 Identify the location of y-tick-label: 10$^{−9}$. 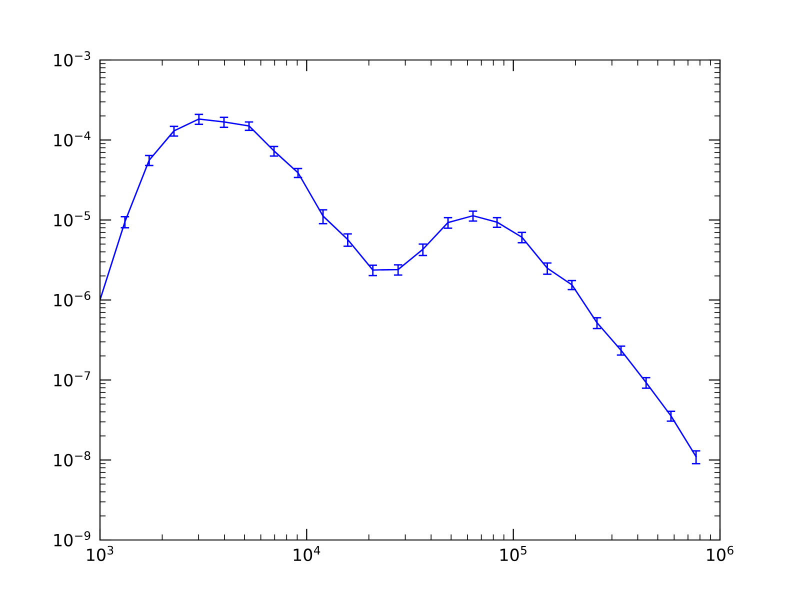
(72, 538).